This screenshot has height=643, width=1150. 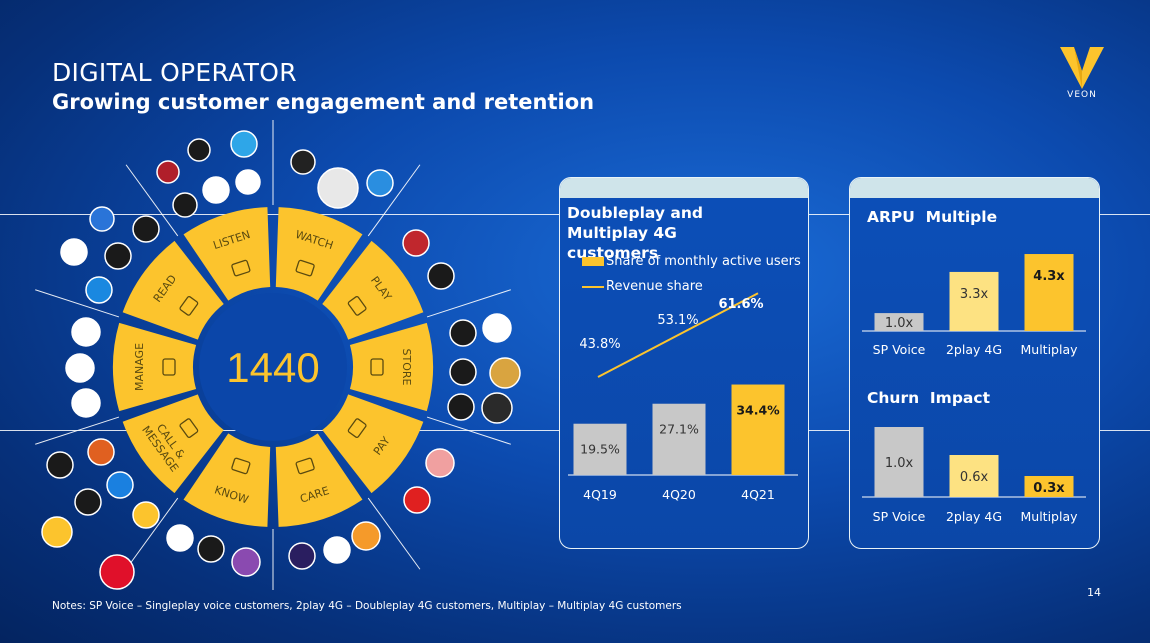 I want to click on revenue-share-label: 43.8%, so click(x=599, y=344).